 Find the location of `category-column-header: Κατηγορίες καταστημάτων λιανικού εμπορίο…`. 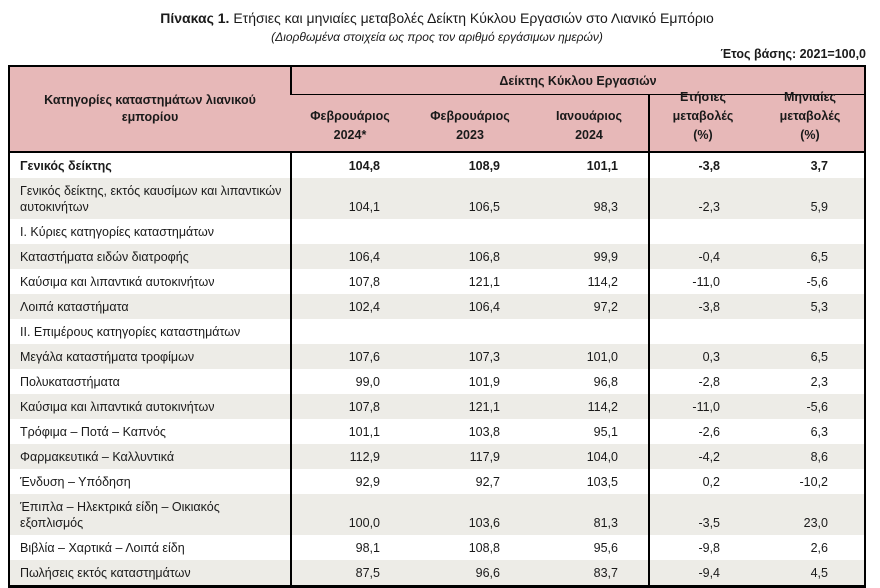

category-column-header: Κατηγορίες καταστημάτων λιανικού εμπορίο… is located at coordinates (150, 110).